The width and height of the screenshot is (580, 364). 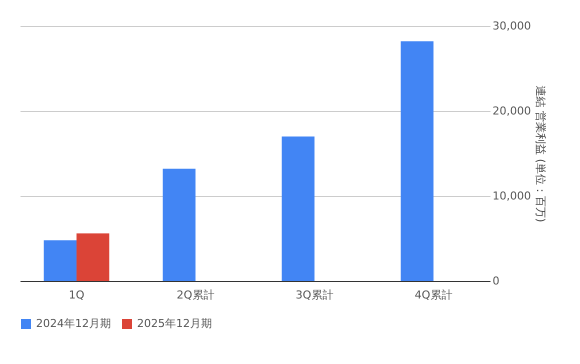 What do you see at coordinates (511, 196) in the screenshot?
I see `y-tick-label: 10,000` at bounding box center [511, 196].